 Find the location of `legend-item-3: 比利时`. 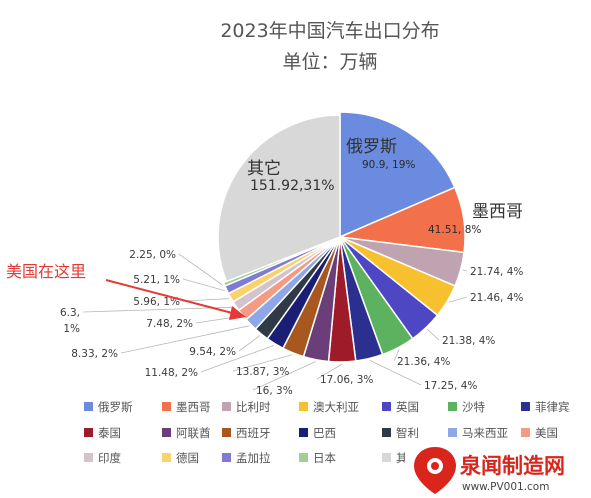

legend-item-3: 比利时 is located at coordinates (246, 407).